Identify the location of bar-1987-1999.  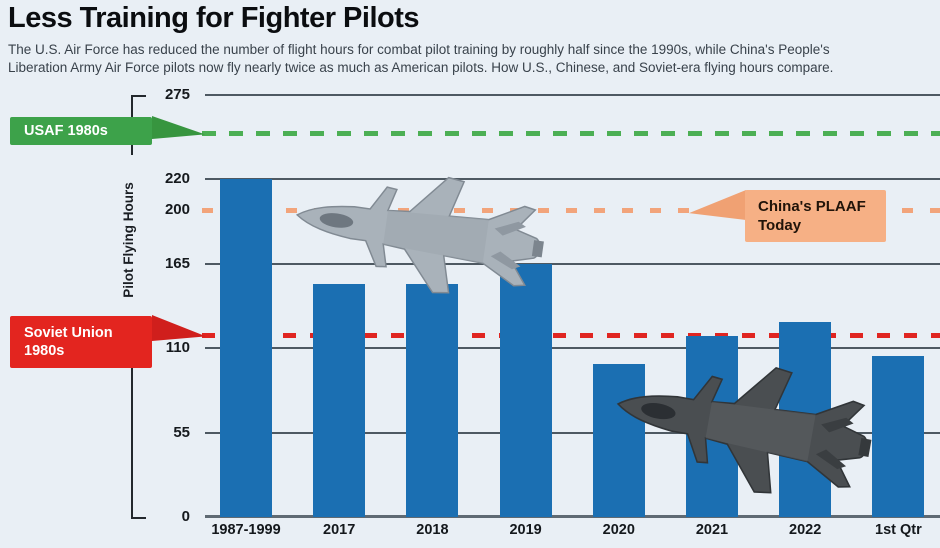
(246, 348).